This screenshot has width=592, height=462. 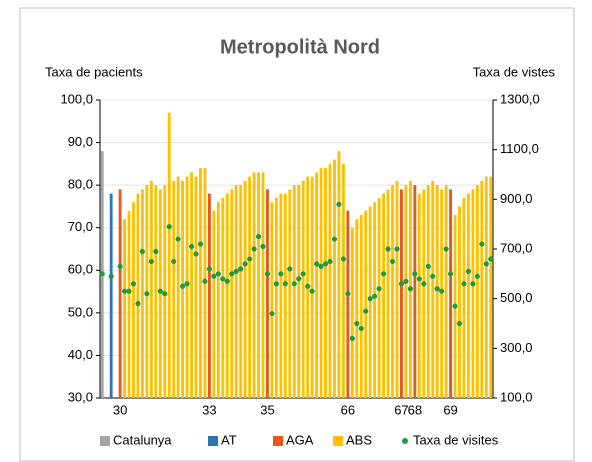 I want to click on y-tick-label: 100,0, so click(x=76, y=98).